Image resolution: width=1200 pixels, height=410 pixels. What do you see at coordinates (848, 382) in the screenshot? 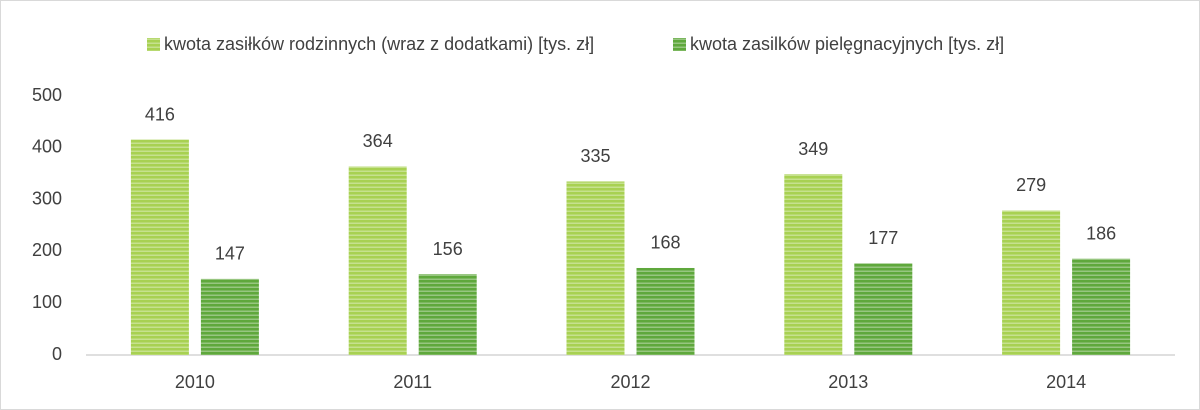
I see `x-tick-label: 2013` at bounding box center [848, 382].